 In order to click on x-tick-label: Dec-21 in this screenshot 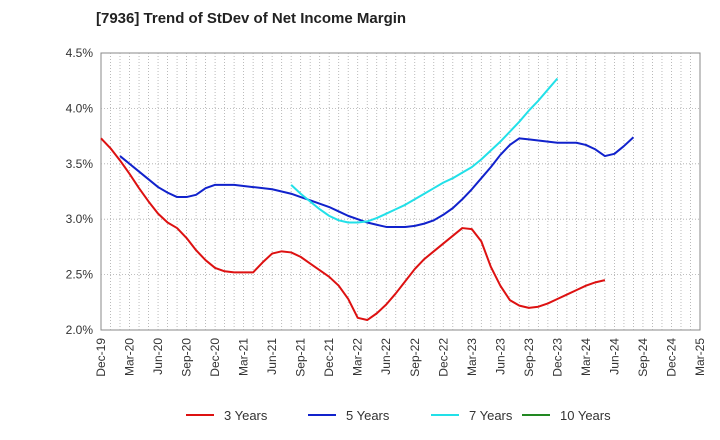, I will do `click(329, 357)`.